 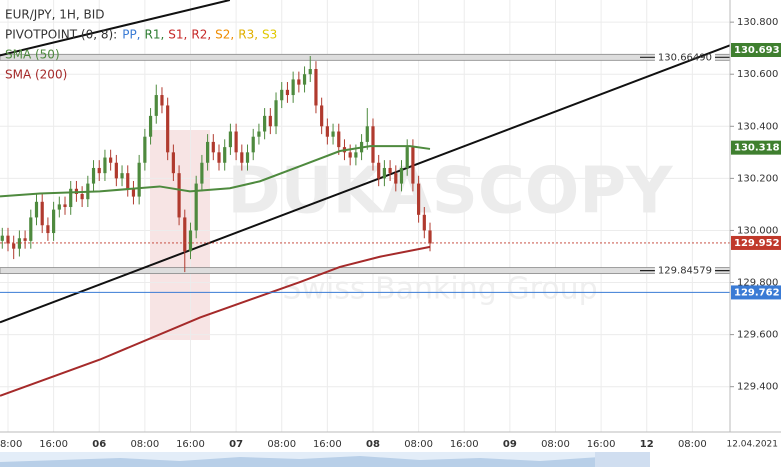 I want to click on y-tick-label: 129.400, so click(x=757, y=387).